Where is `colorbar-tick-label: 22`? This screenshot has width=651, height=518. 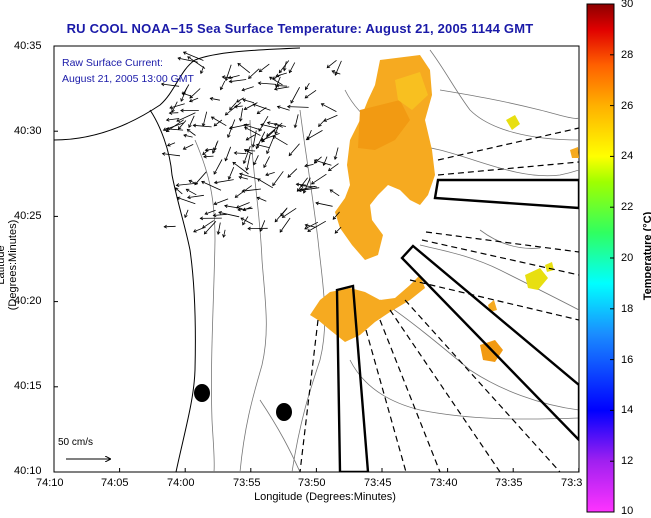 colorbar-tick-label: 22 is located at coordinates (627, 207).